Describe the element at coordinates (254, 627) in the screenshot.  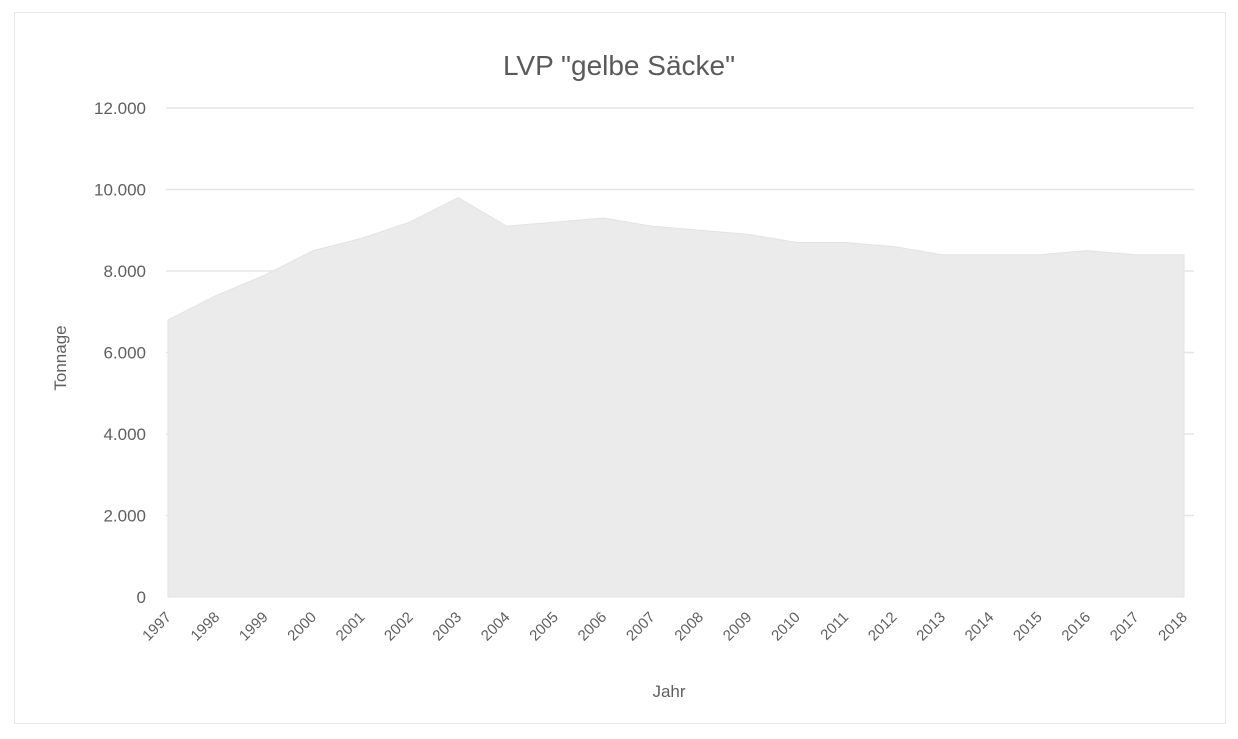
I see `x-tick-label: 1999` at that location.